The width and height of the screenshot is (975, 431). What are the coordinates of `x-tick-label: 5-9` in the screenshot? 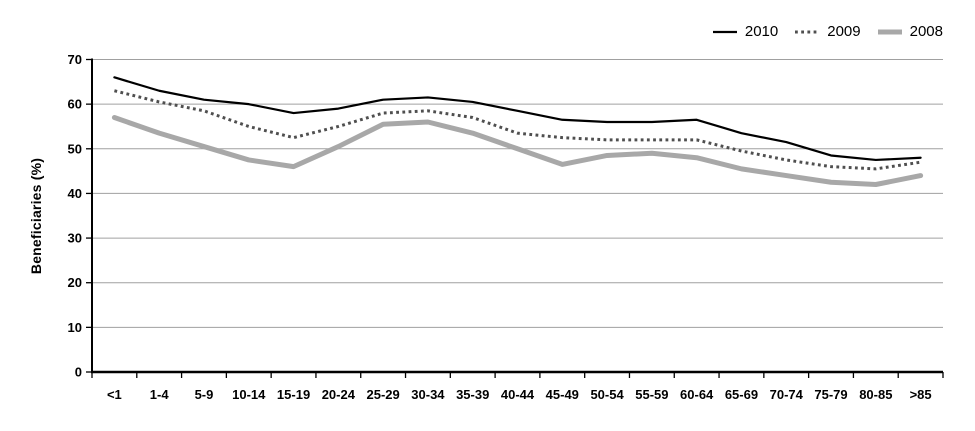 It's located at (204, 394).